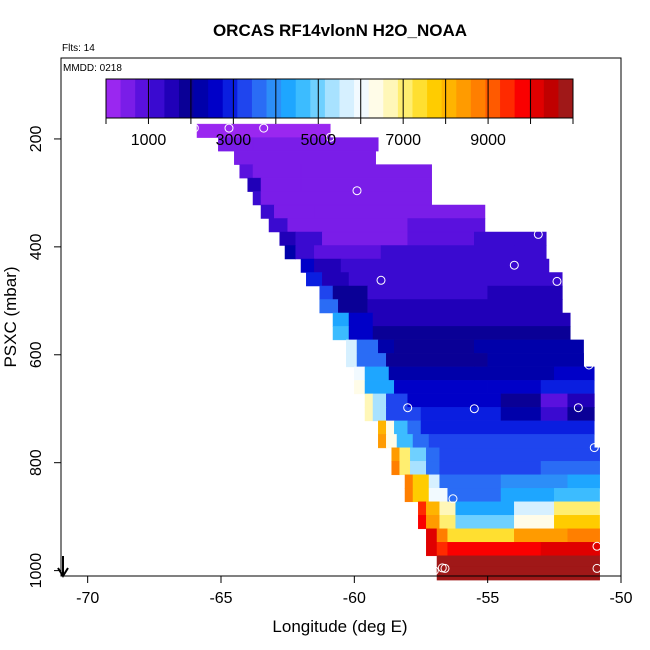 The width and height of the screenshot is (650, 650). What do you see at coordinates (63, 567) in the screenshot?
I see `down-arrow-icon` at bounding box center [63, 567].